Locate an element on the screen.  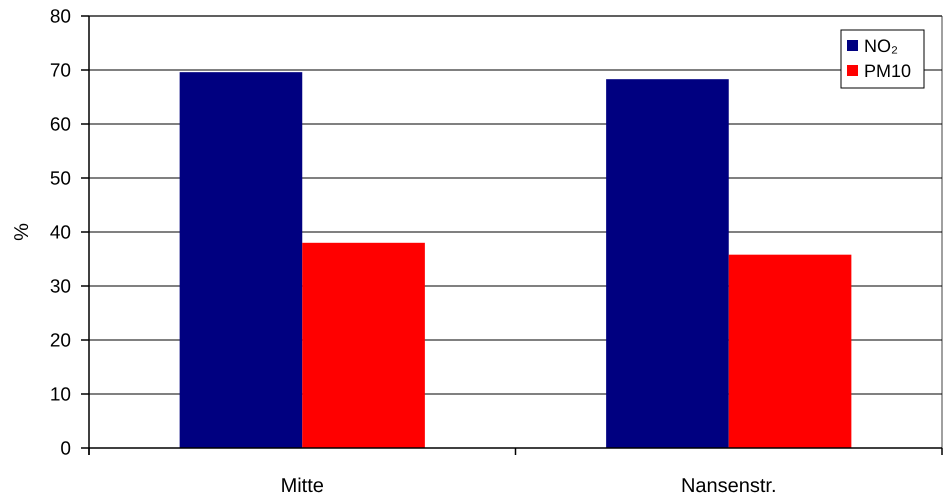
y-tick-label: 30 is located at coordinates (60, 287).